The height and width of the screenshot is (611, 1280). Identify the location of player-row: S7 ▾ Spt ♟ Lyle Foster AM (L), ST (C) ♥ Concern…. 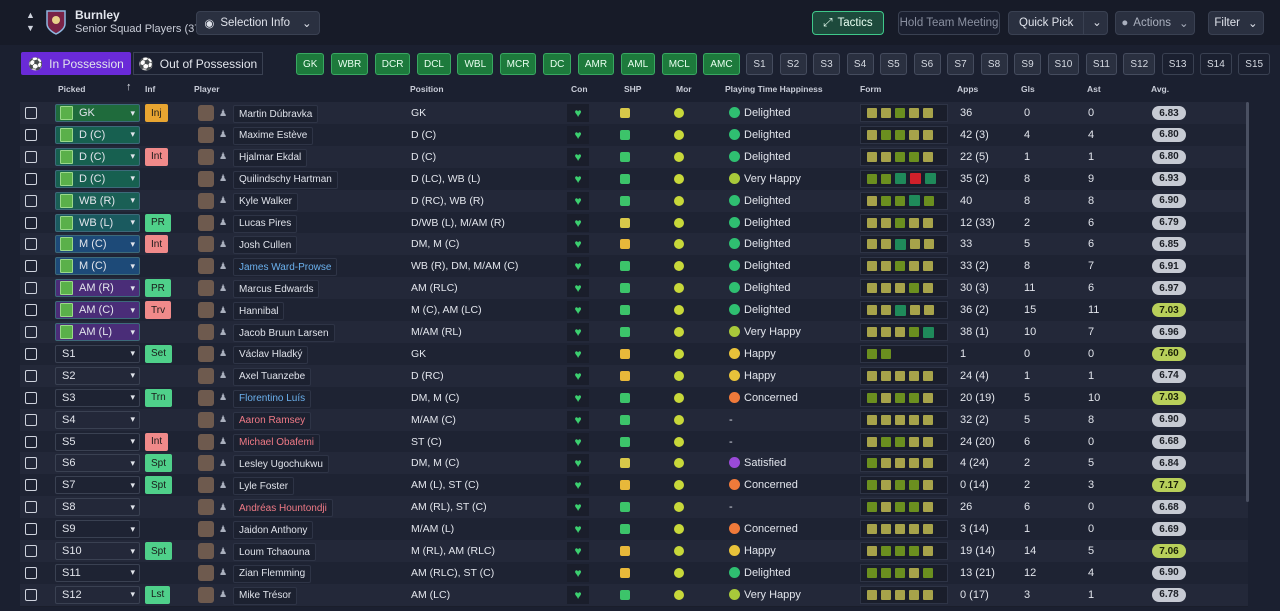
(634, 486).